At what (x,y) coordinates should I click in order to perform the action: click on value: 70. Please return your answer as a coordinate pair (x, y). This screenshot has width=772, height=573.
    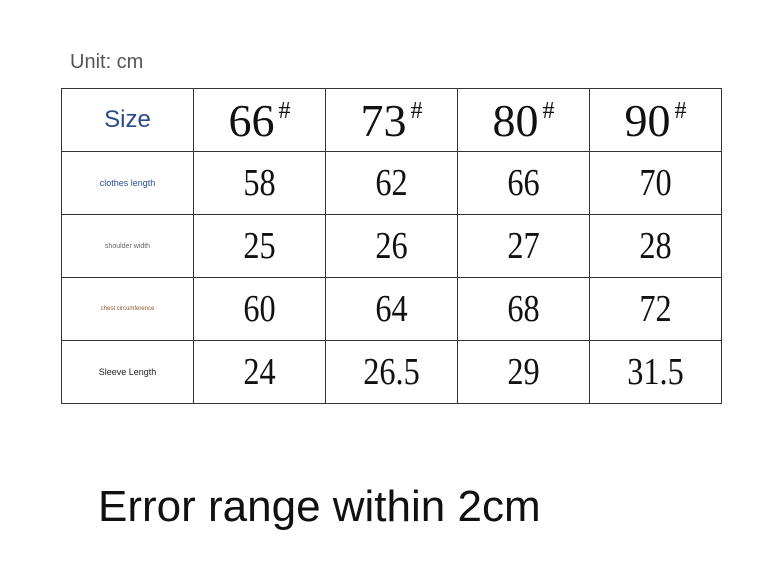
    Looking at the image, I should click on (655, 183).